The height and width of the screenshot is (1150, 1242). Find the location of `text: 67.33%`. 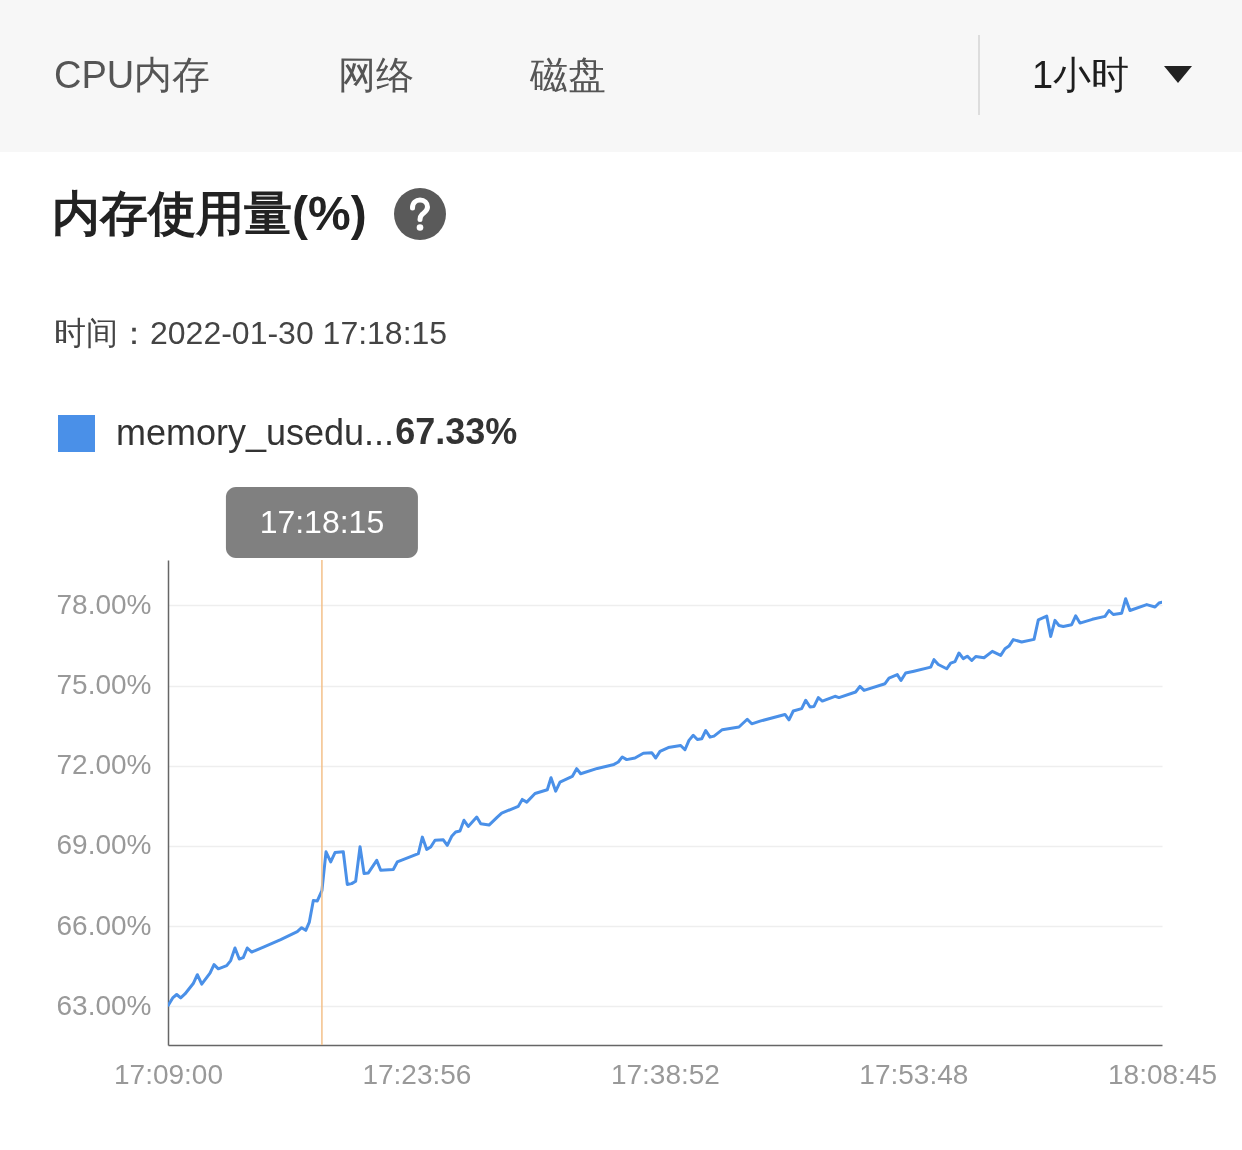

text: 67.33% is located at coordinates (456, 432).